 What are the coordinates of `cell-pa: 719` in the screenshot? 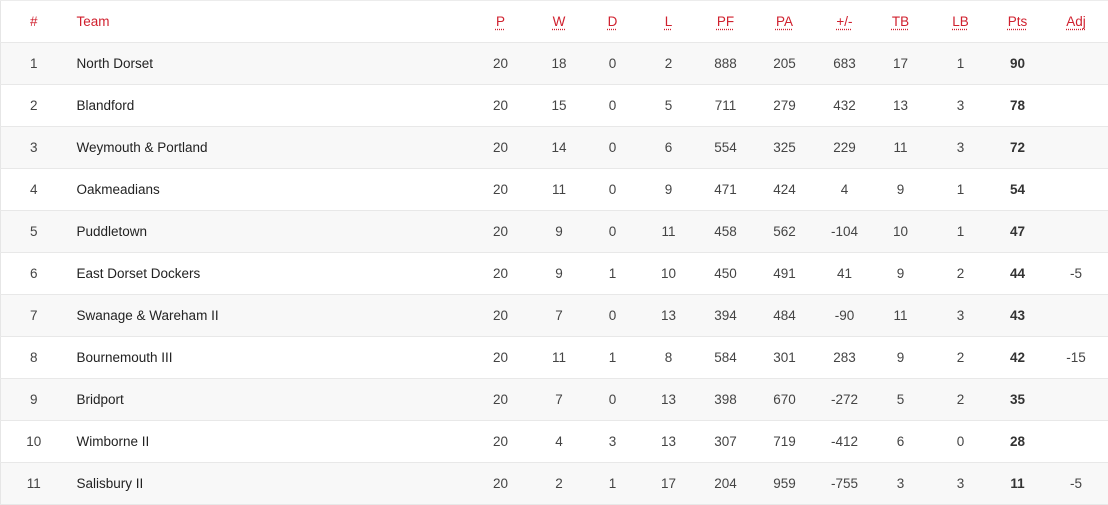 It's located at (785, 442).